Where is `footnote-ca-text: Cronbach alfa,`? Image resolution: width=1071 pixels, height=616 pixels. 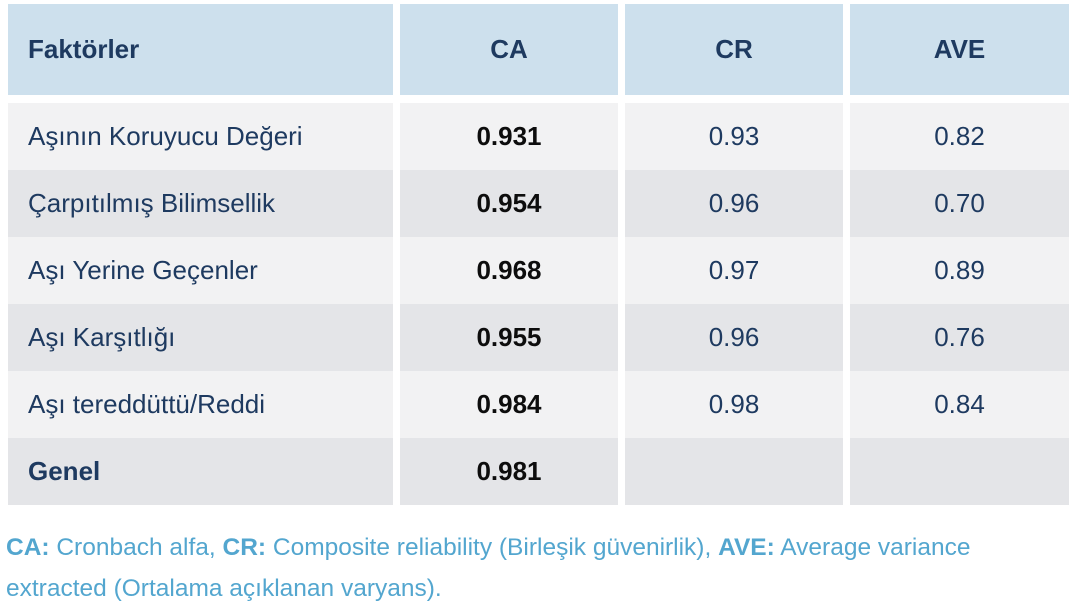 footnote-ca-text: Cronbach alfa, is located at coordinates (136, 547).